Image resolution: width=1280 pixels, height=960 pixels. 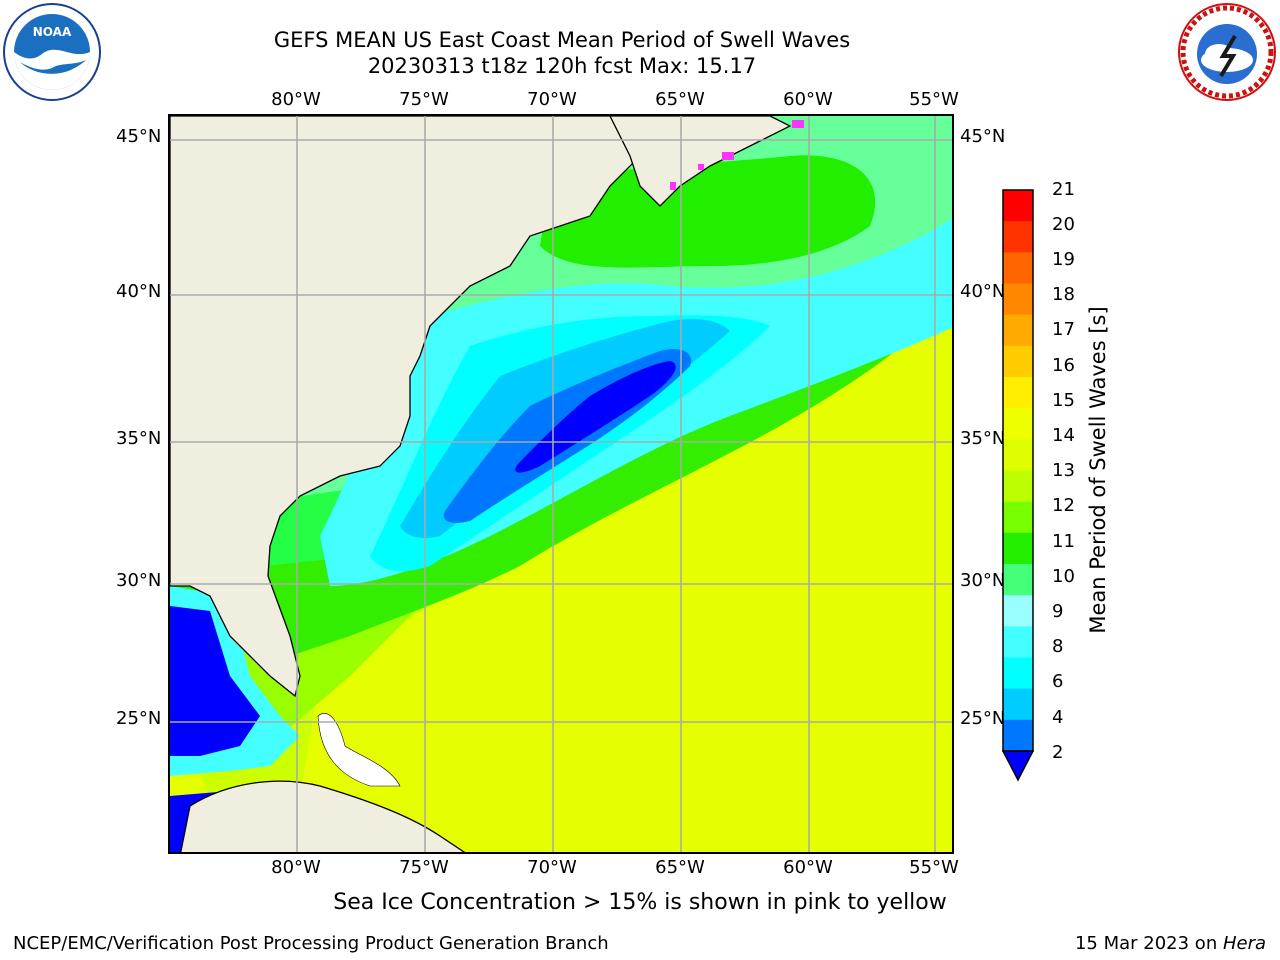 What do you see at coordinates (139, 580) in the screenshot?
I see `lat-label-left: 30°N` at bounding box center [139, 580].